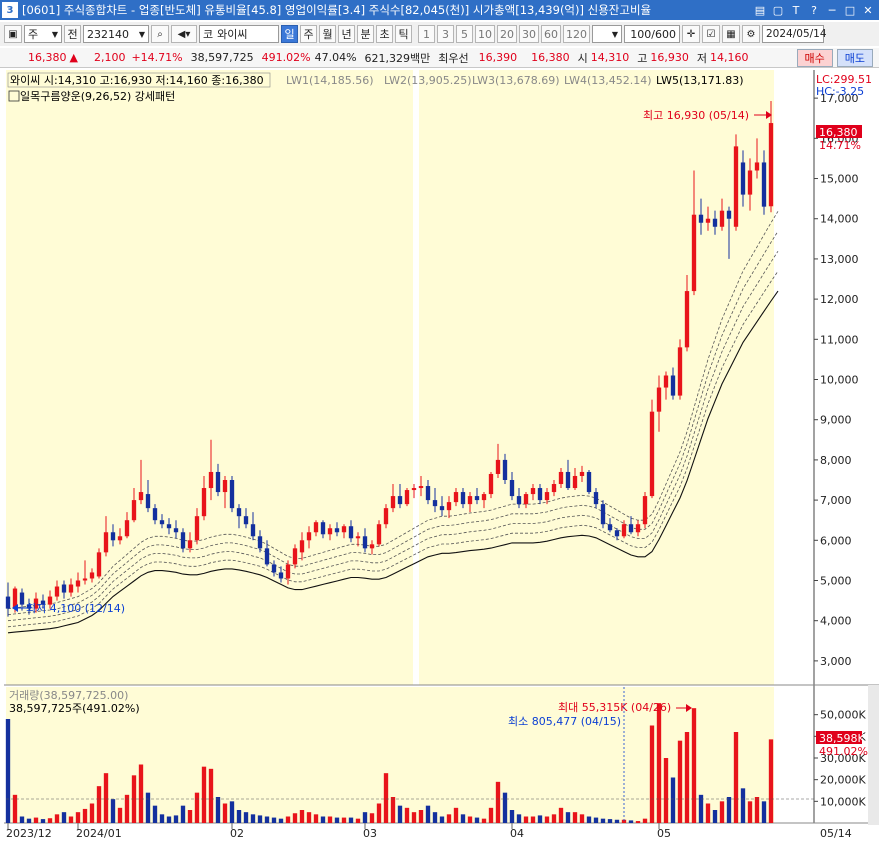 The height and width of the screenshot is (843, 879). I want to click on fit-icon: ✛, so click(691, 34).